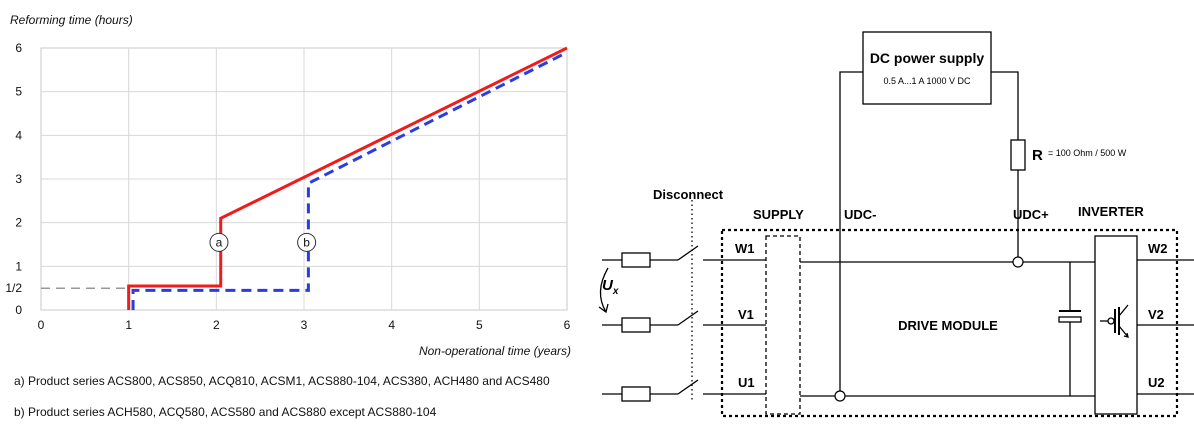  Describe the element at coordinates (18, 266) in the screenshot. I see `y-tick-label: 1` at that location.